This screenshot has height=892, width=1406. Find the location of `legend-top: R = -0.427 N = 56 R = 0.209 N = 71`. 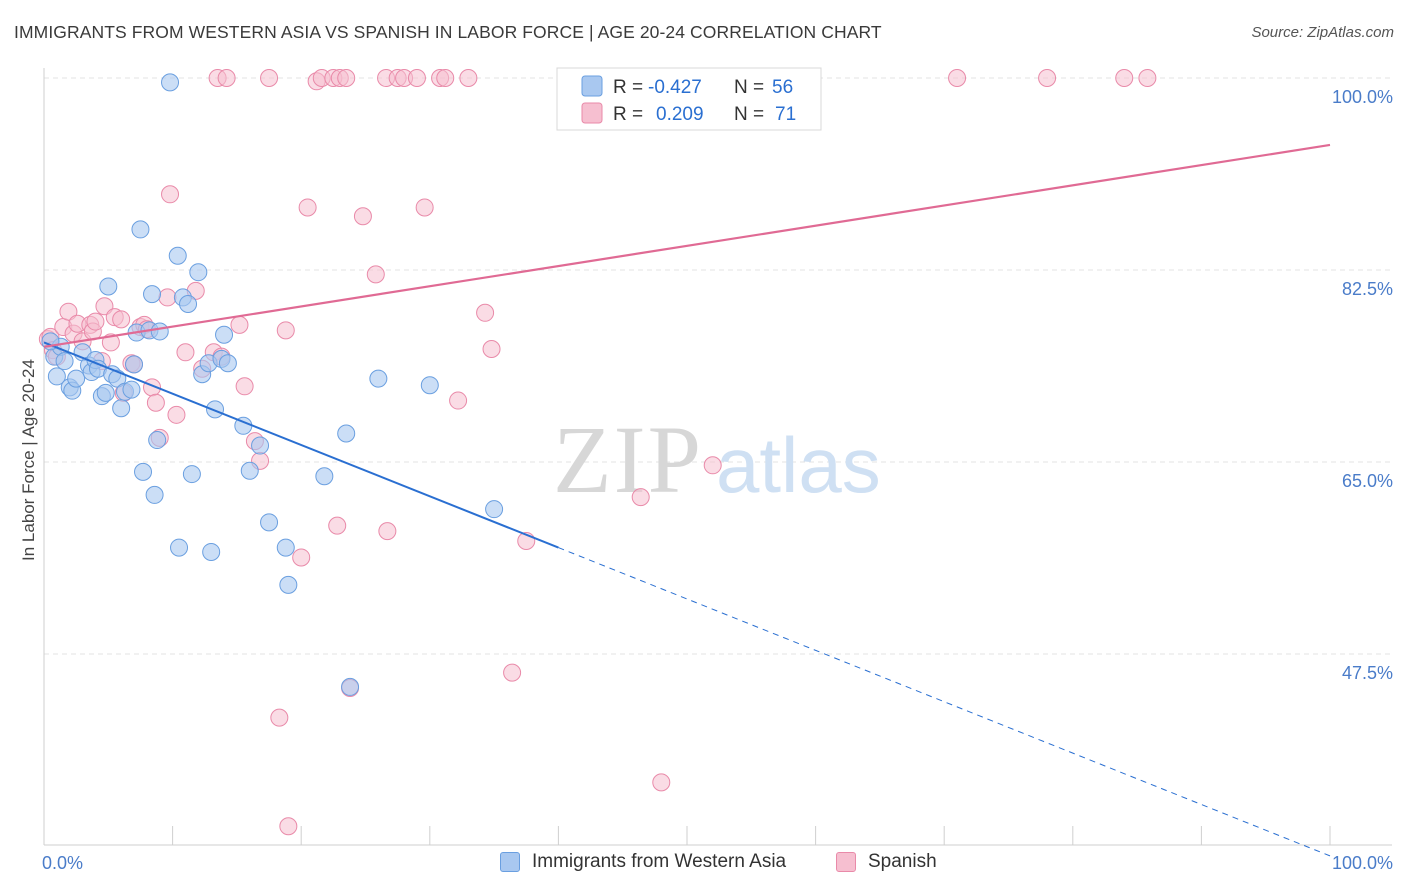

legend-top: R = -0.427 N = 56 R = 0.209 N = 71 is located at coordinates (689, 99).